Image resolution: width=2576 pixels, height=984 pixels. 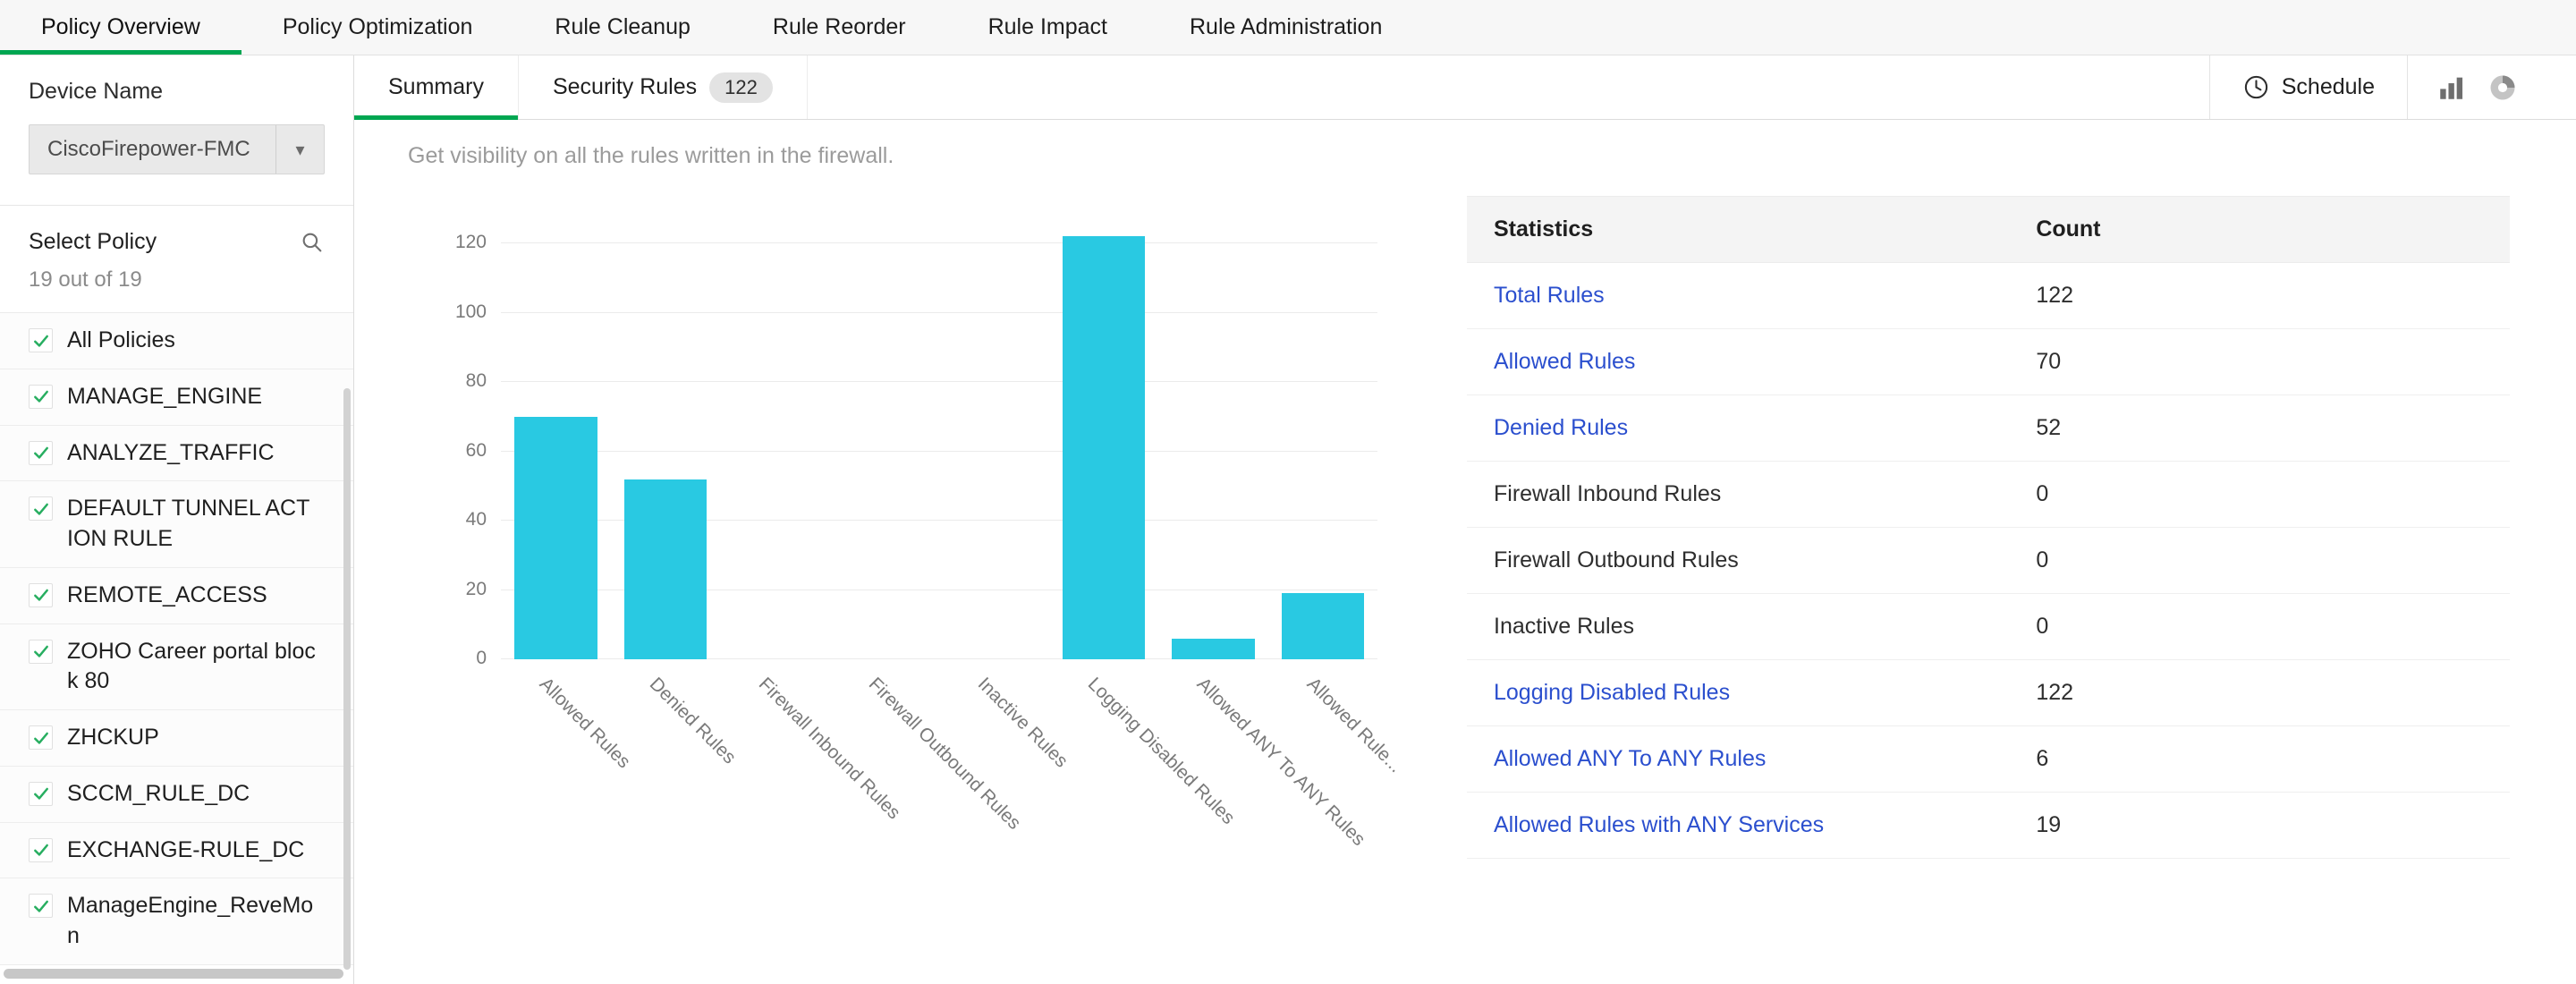 What do you see at coordinates (167, 594) in the screenshot?
I see `policy-label: REMOTE_ACCESS` at bounding box center [167, 594].